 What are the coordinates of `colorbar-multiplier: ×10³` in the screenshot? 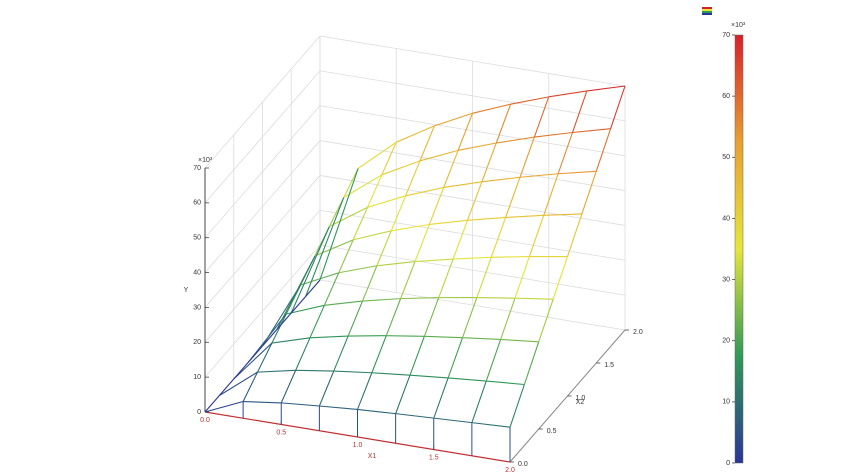 It's located at (738, 25).